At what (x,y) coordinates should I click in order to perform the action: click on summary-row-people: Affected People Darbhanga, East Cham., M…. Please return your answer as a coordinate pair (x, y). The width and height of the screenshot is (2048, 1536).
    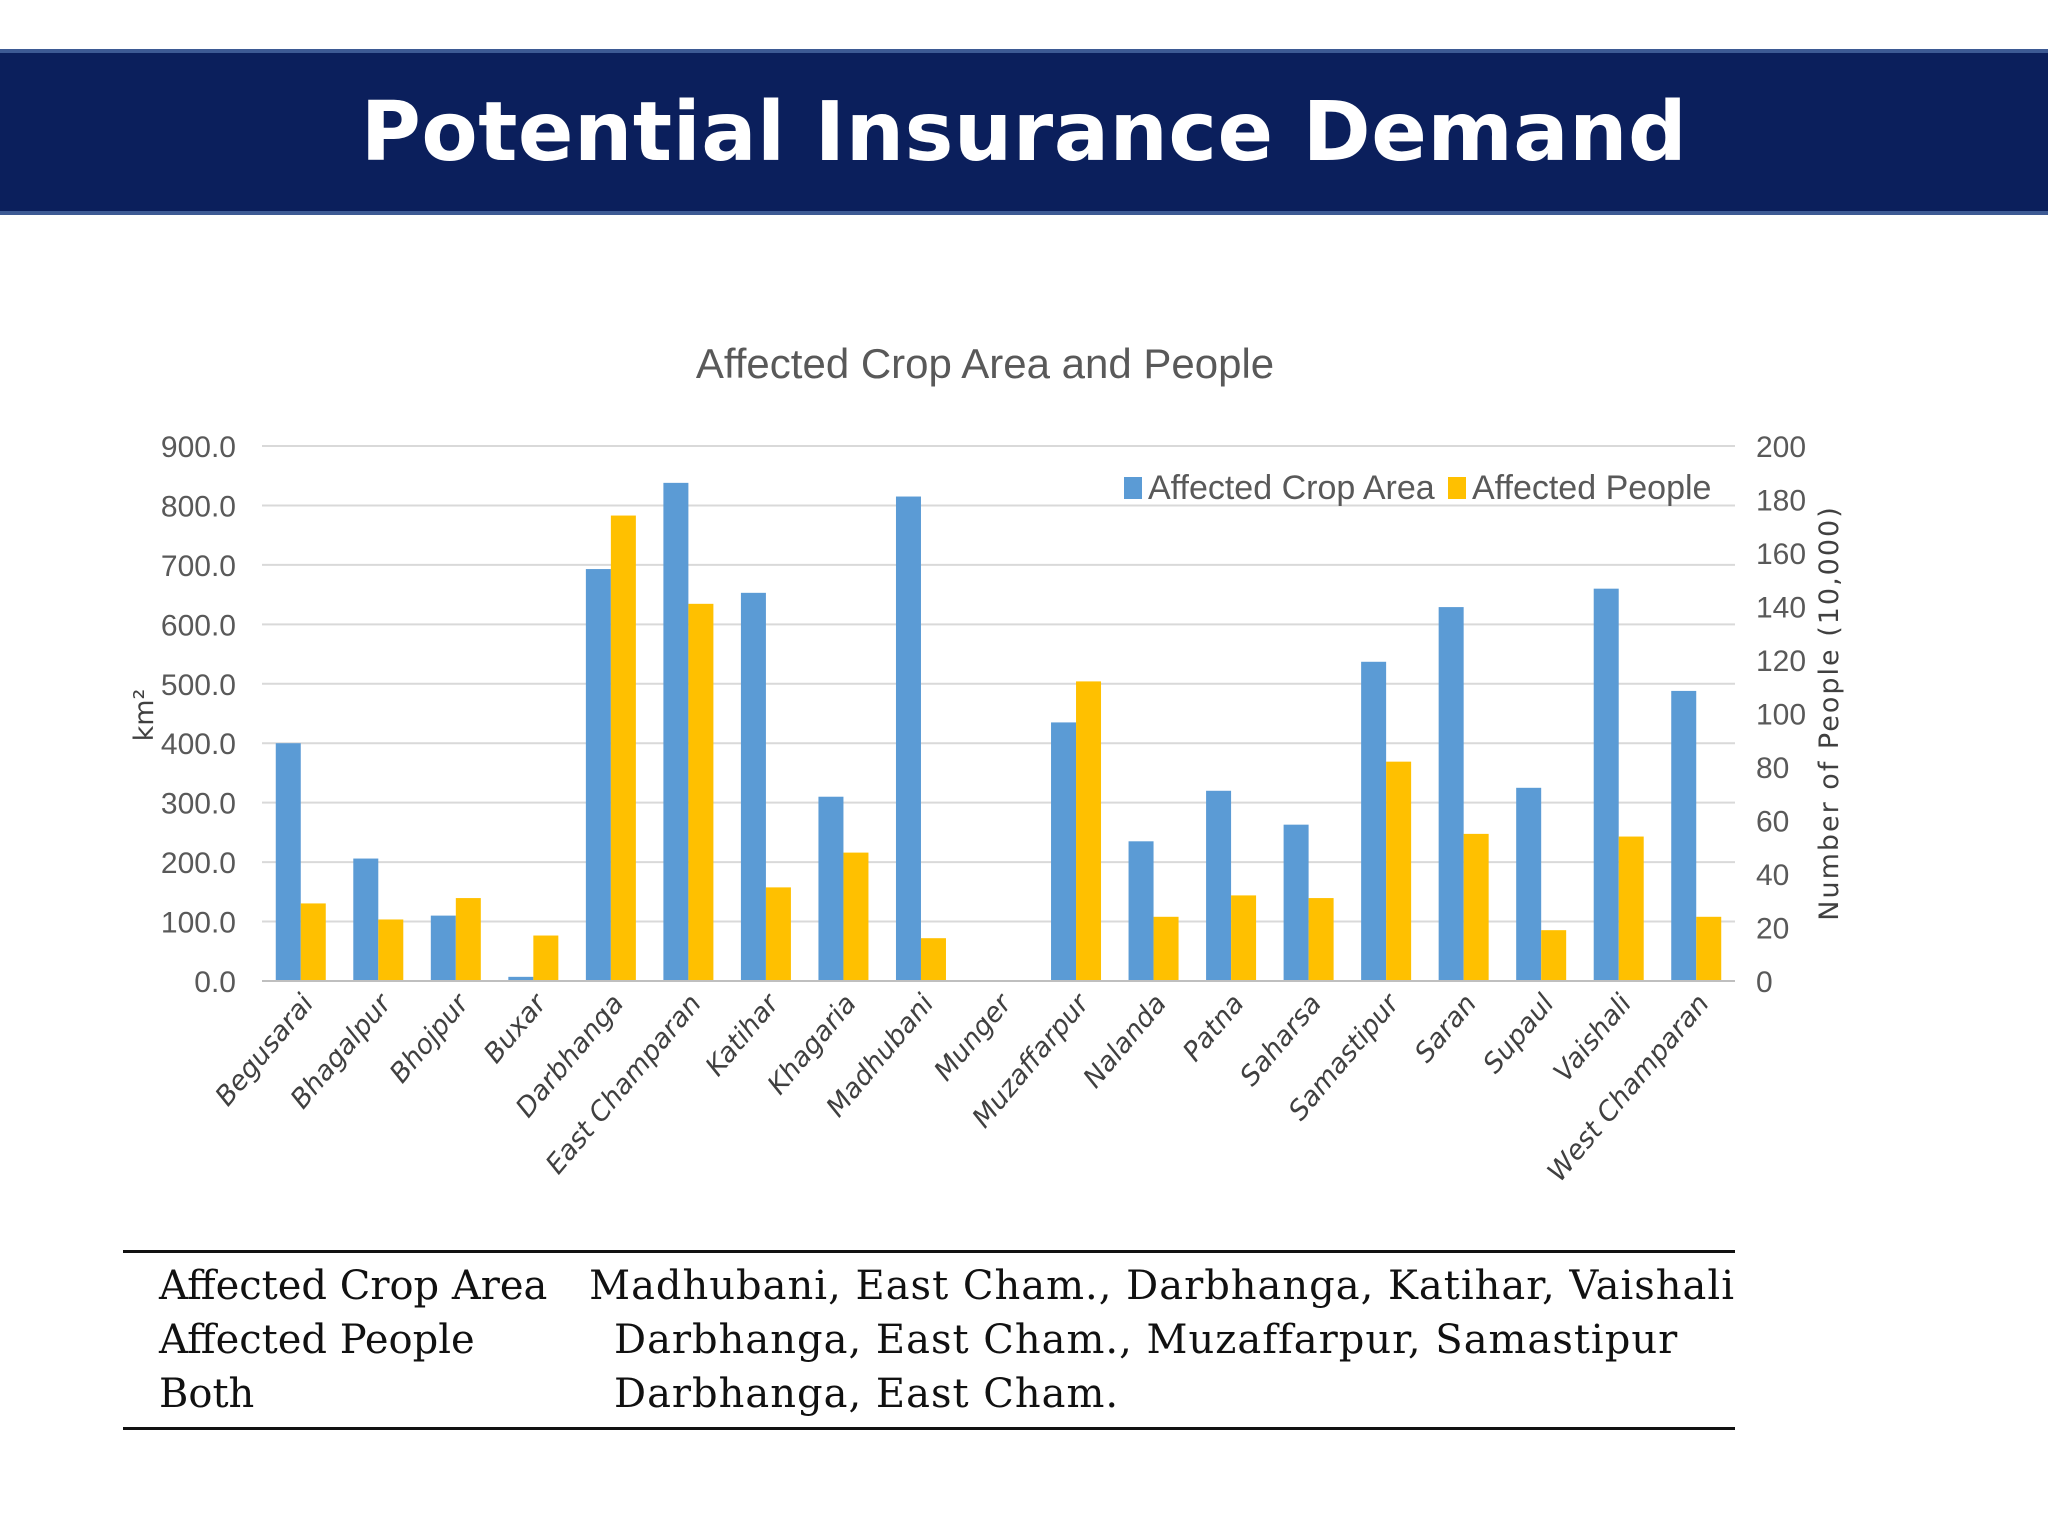
    Looking at the image, I should click on (929, 1340).